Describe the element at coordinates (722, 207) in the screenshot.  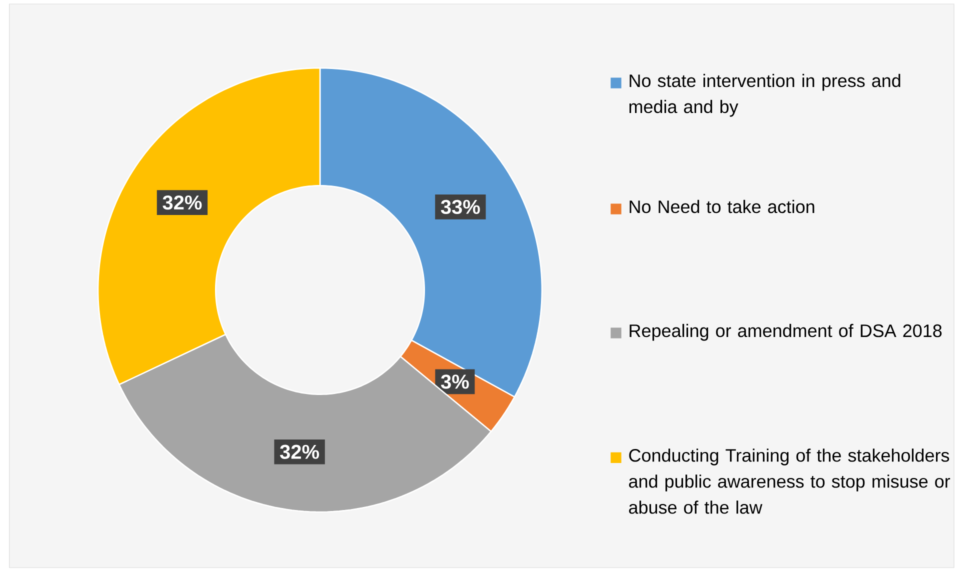
I see `legend-label: No Need to take action` at that location.